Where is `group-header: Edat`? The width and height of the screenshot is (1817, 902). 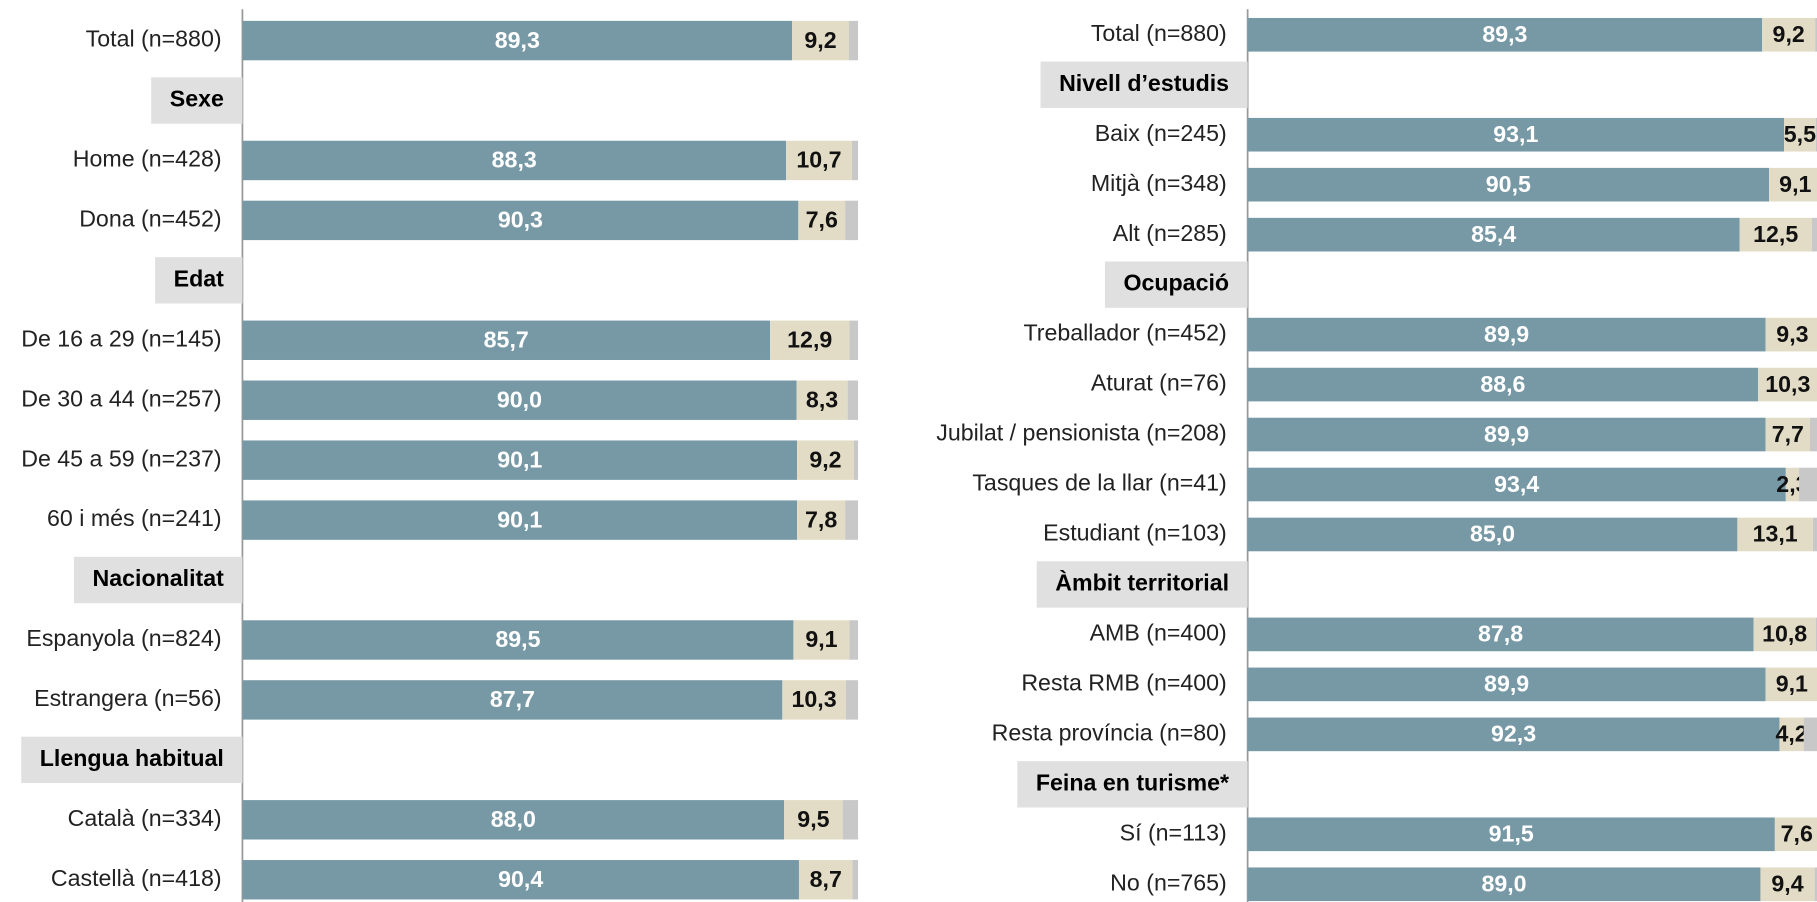 group-header: Edat is located at coordinates (199, 278).